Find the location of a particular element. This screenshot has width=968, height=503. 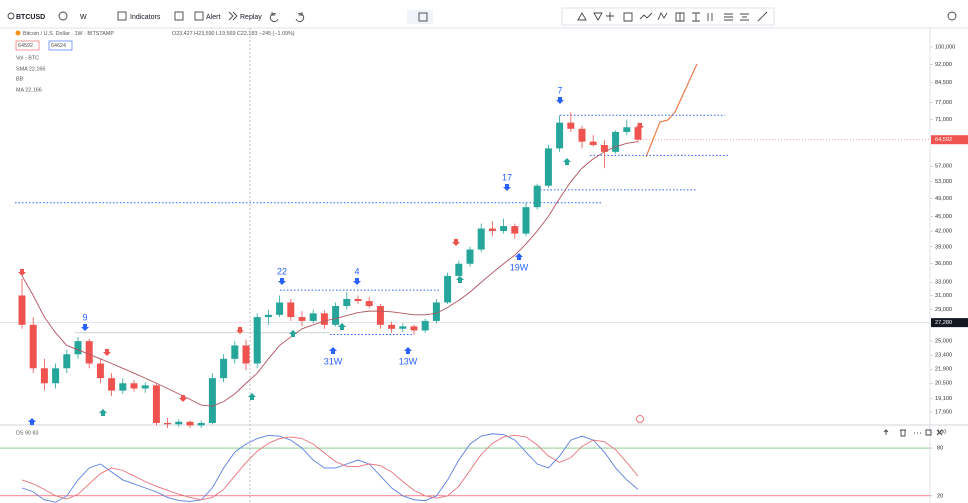

legend-vol: Vol · BTC is located at coordinates (27, 58).